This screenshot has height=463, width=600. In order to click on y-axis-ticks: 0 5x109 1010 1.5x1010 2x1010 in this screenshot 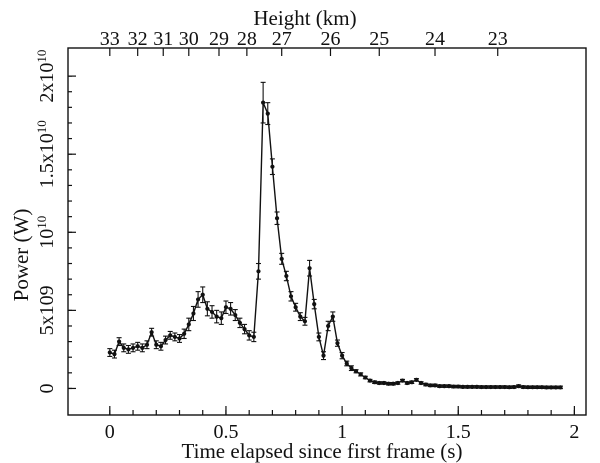, I will do `click(55, 221)`.